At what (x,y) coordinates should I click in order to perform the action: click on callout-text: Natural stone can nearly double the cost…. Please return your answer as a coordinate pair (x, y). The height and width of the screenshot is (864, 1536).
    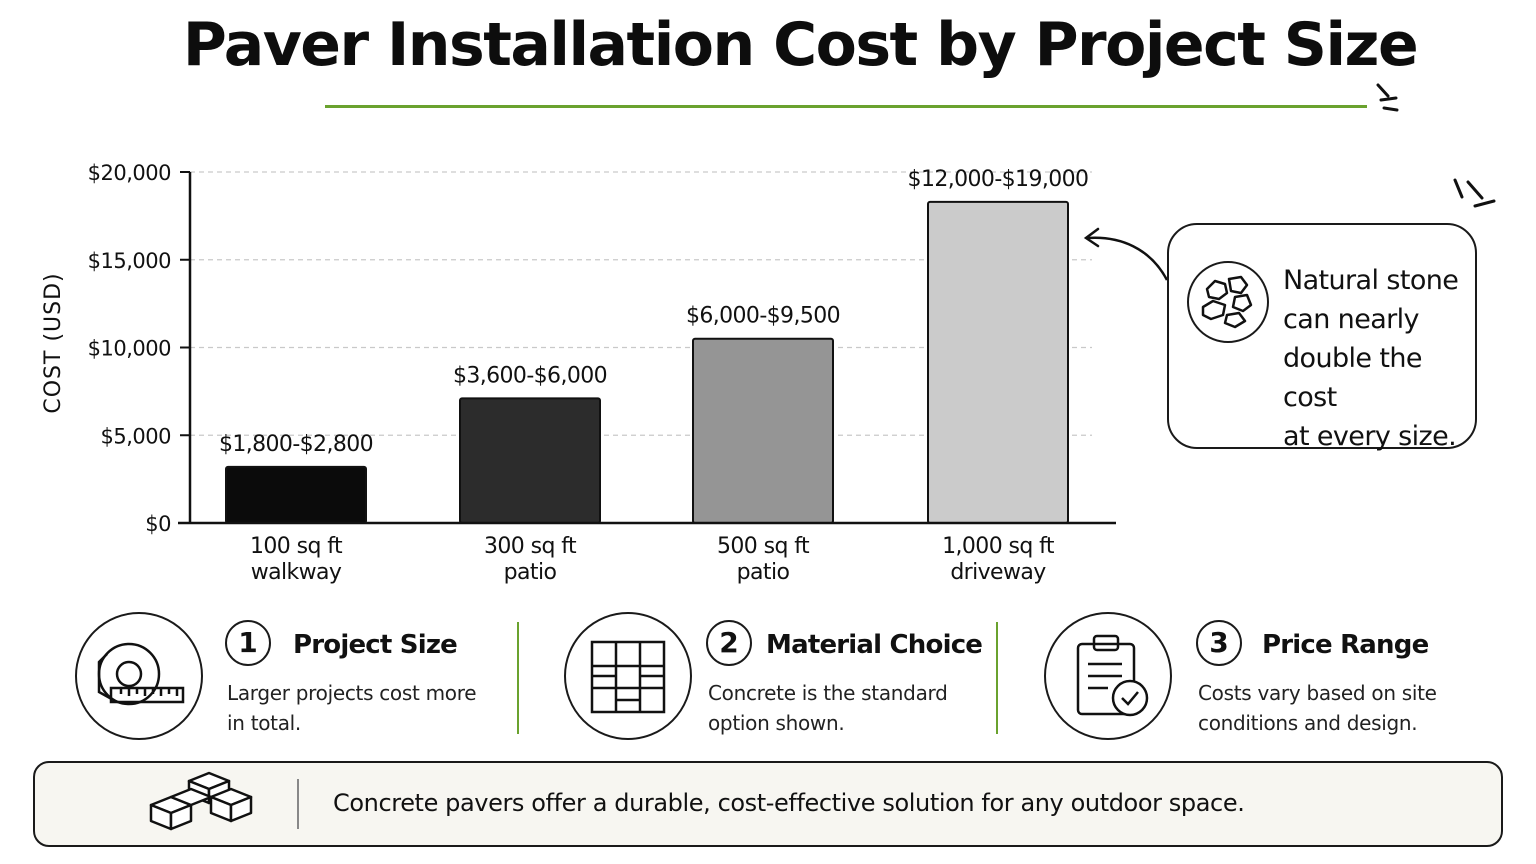
    Looking at the image, I should click on (1371, 358).